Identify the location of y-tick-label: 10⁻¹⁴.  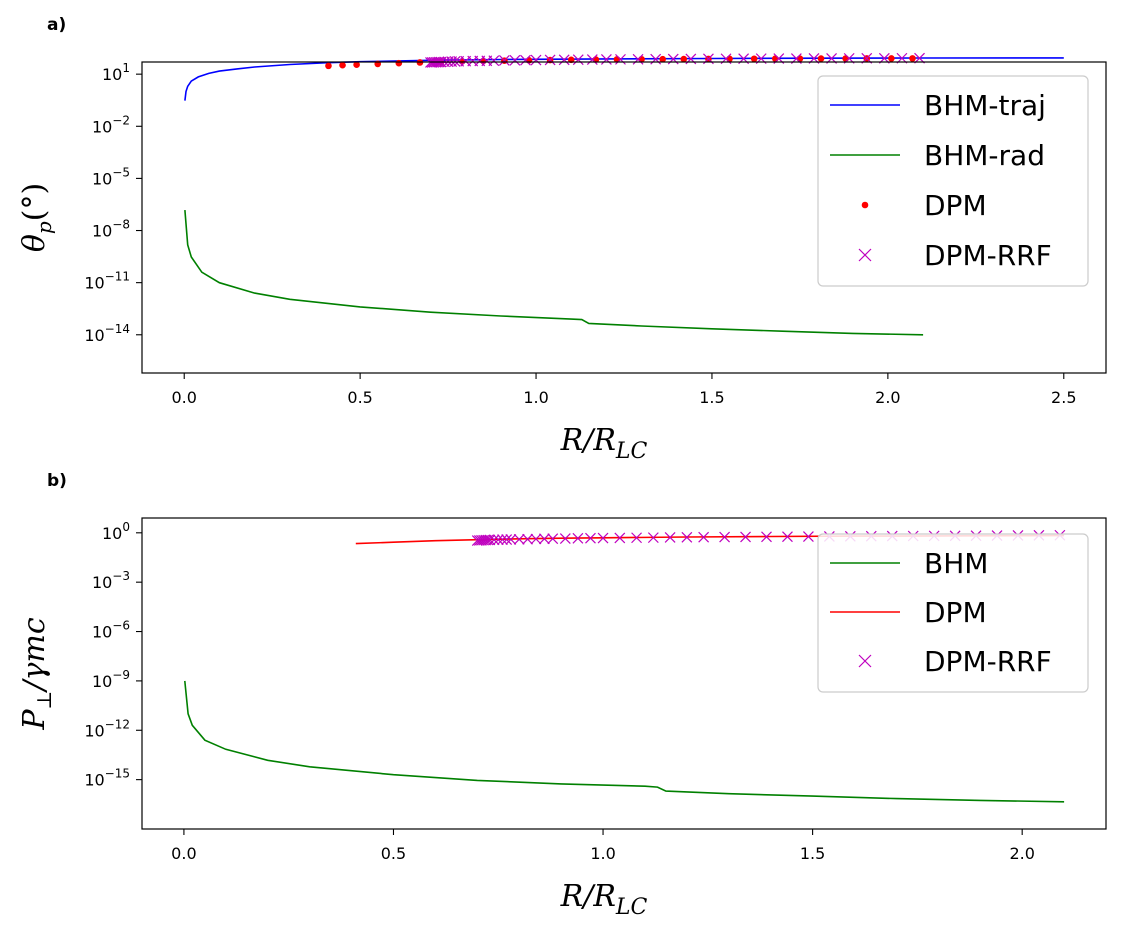
(107, 333).